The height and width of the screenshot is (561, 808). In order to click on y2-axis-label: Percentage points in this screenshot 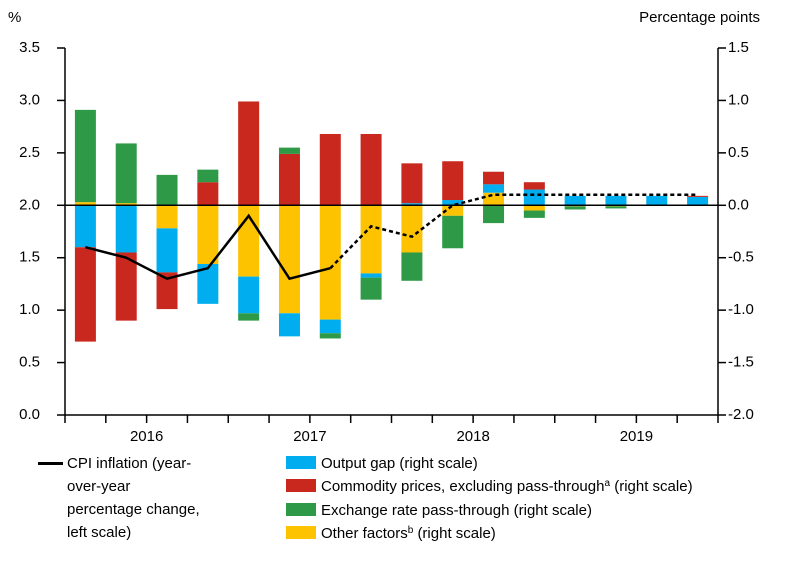, I will do `click(699, 17)`.